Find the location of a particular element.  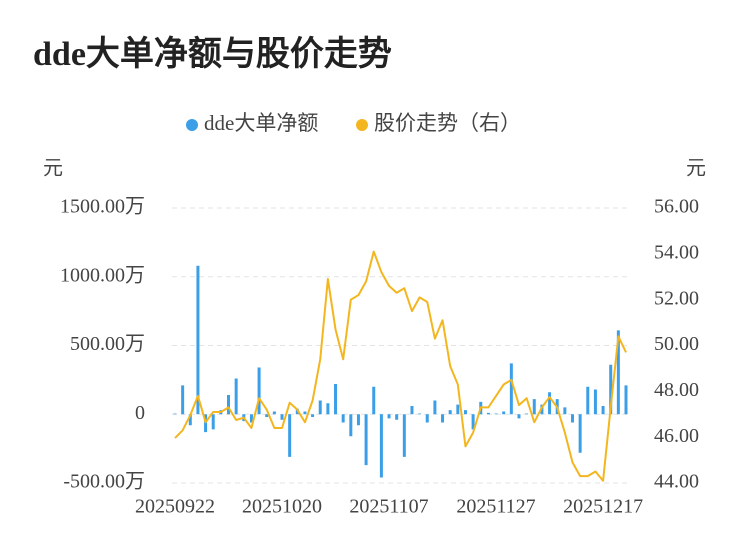

x-tick-label: 20251127 is located at coordinates (495, 507).